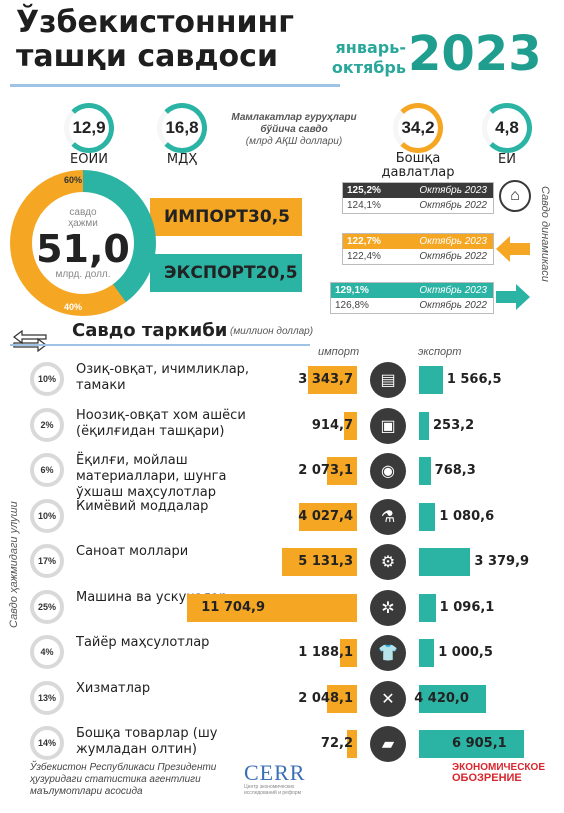 Image resolution: width=564 pixels, height=813 pixels. Describe the element at coordinates (233, 607) in the screenshot. I see `import-value: 11 704,9` at that location.